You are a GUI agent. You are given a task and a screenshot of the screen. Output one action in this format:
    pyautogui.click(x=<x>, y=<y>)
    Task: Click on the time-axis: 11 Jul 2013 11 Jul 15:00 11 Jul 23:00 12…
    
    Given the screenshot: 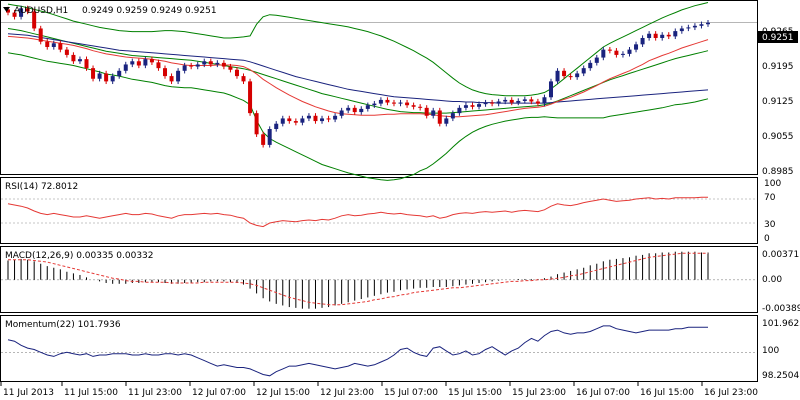 What is the action you would take?
    pyautogui.click(x=379, y=390)
    